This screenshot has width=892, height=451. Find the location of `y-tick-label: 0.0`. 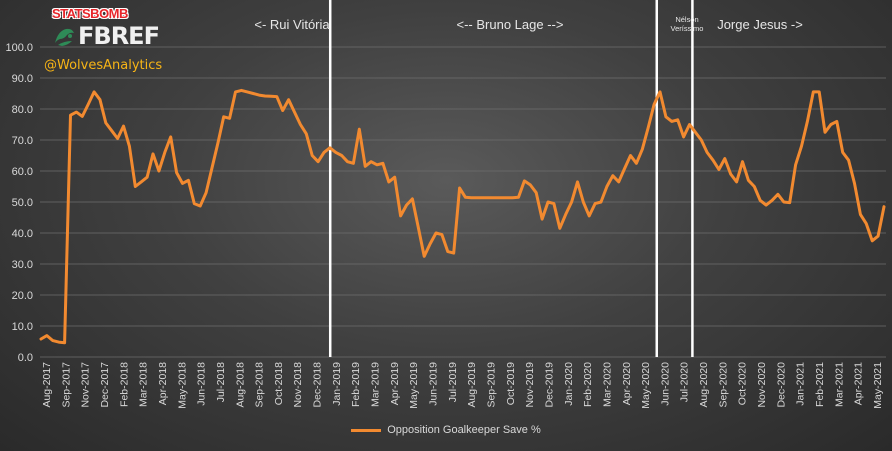

y-tick-label: 0.0 is located at coordinates (25, 358).